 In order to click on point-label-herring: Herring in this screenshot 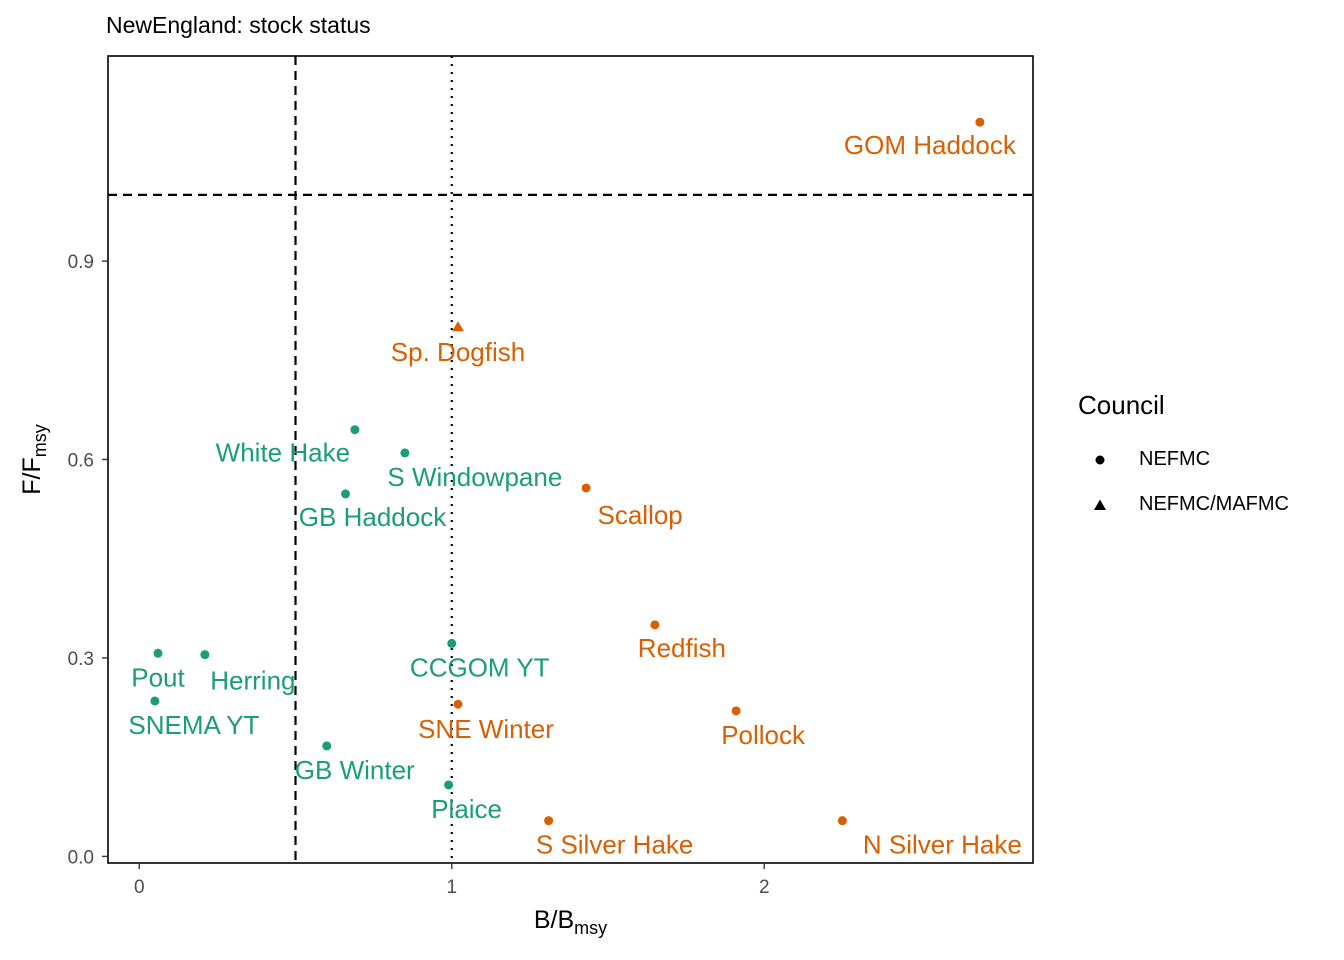, I will do `click(252, 681)`.